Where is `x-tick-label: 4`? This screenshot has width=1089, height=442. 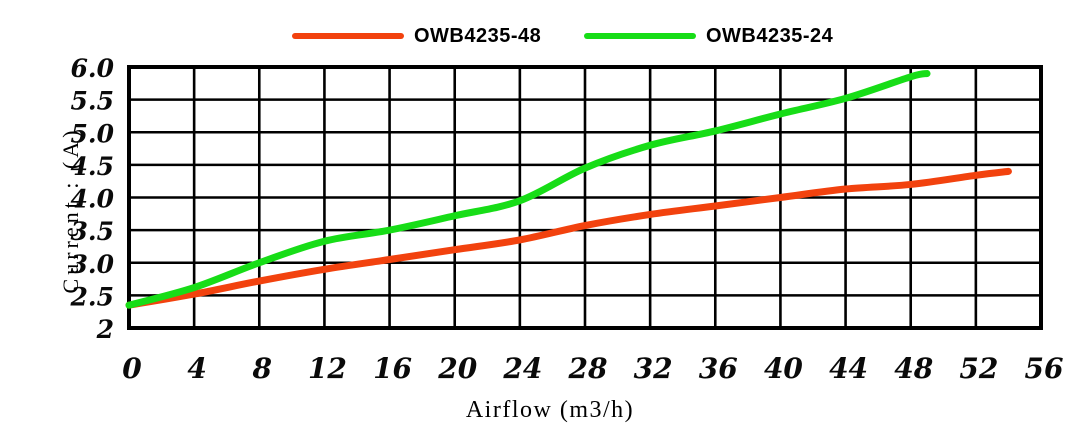 x-tick-label: 4 is located at coordinates (196, 368).